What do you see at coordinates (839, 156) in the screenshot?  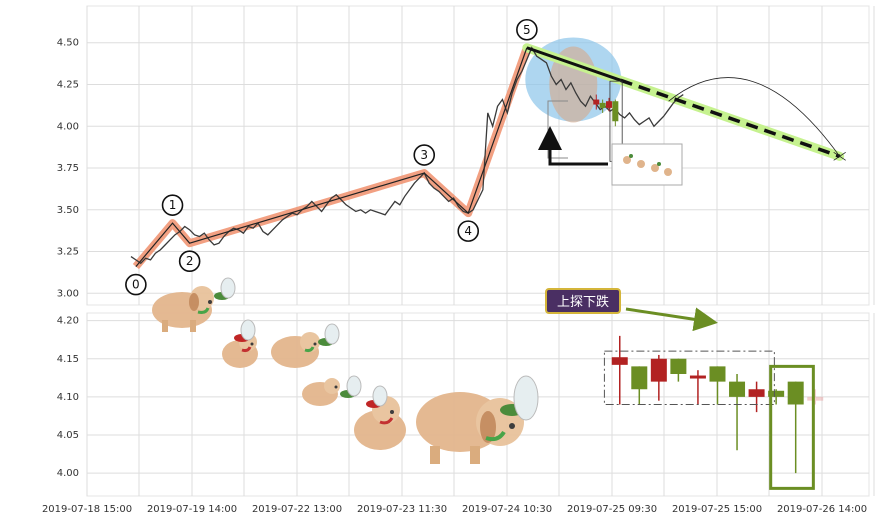 I see `target-mark` at bounding box center [839, 156].